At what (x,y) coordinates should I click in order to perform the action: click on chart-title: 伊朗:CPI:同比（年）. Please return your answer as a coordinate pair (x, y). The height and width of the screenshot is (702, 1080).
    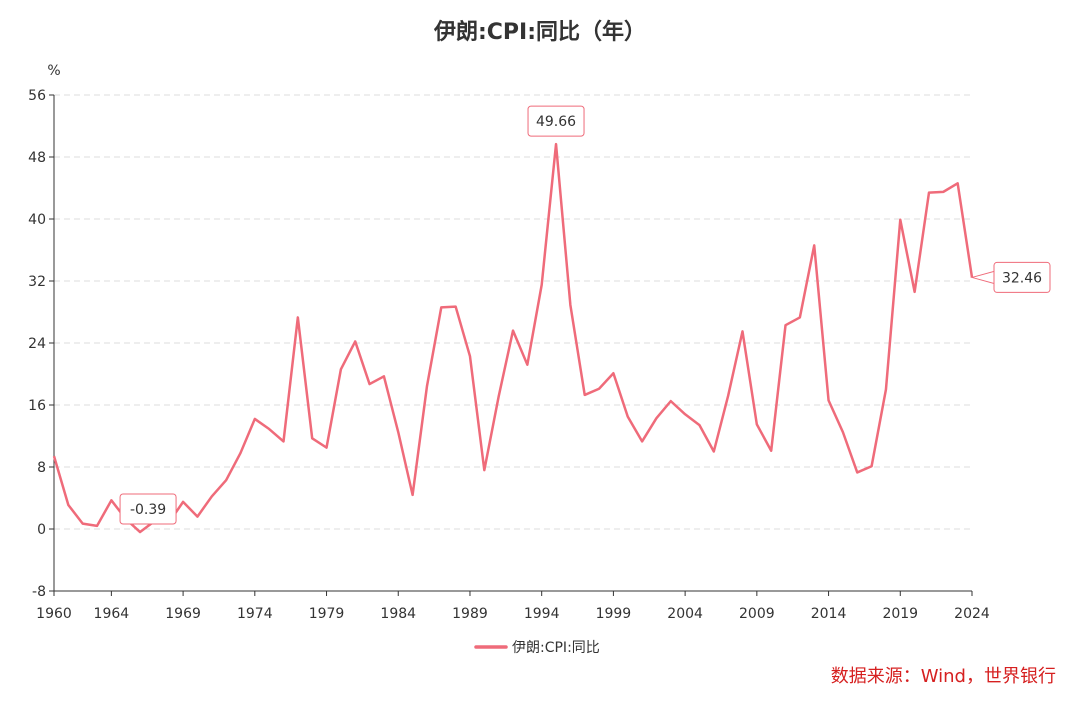
    Looking at the image, I should click on (540, 32).